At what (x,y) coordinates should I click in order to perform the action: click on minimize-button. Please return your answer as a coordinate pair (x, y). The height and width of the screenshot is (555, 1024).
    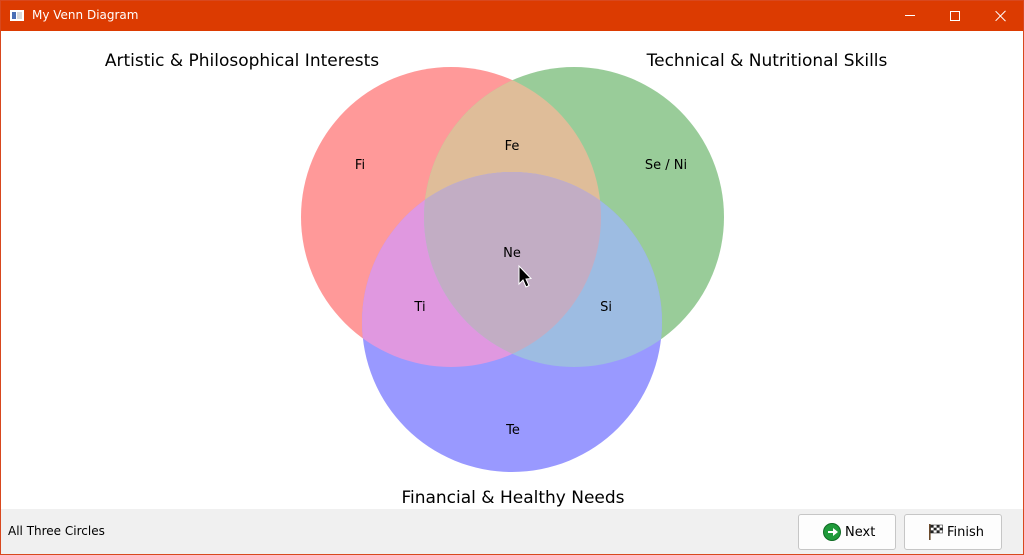
    Looking at the image, I should click on (910, 16).